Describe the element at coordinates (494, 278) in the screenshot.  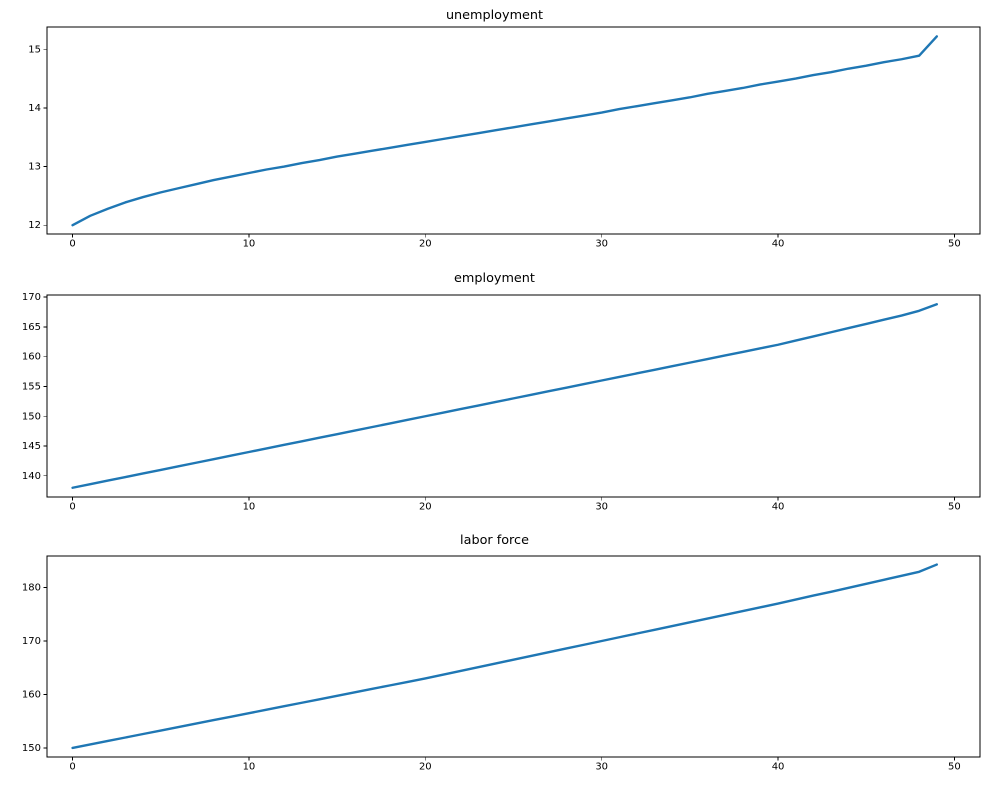
I see `subplot-title-employment: employment` at that location.